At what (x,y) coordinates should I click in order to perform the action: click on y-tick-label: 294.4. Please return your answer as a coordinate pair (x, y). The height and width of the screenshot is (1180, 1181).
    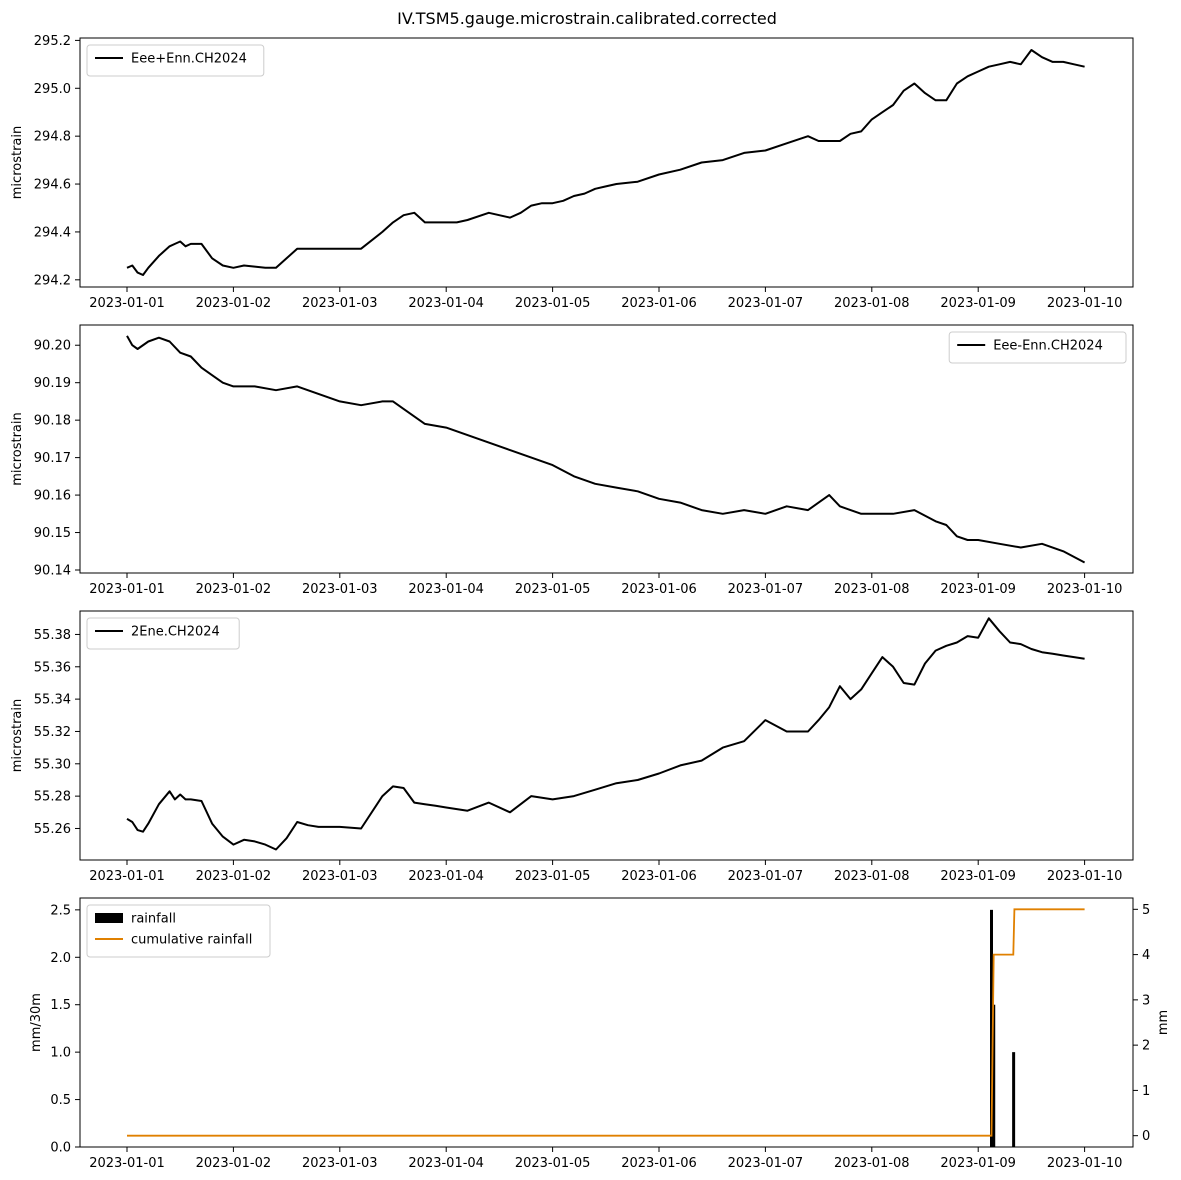
    Looking at the image, I should click on (52, 232).